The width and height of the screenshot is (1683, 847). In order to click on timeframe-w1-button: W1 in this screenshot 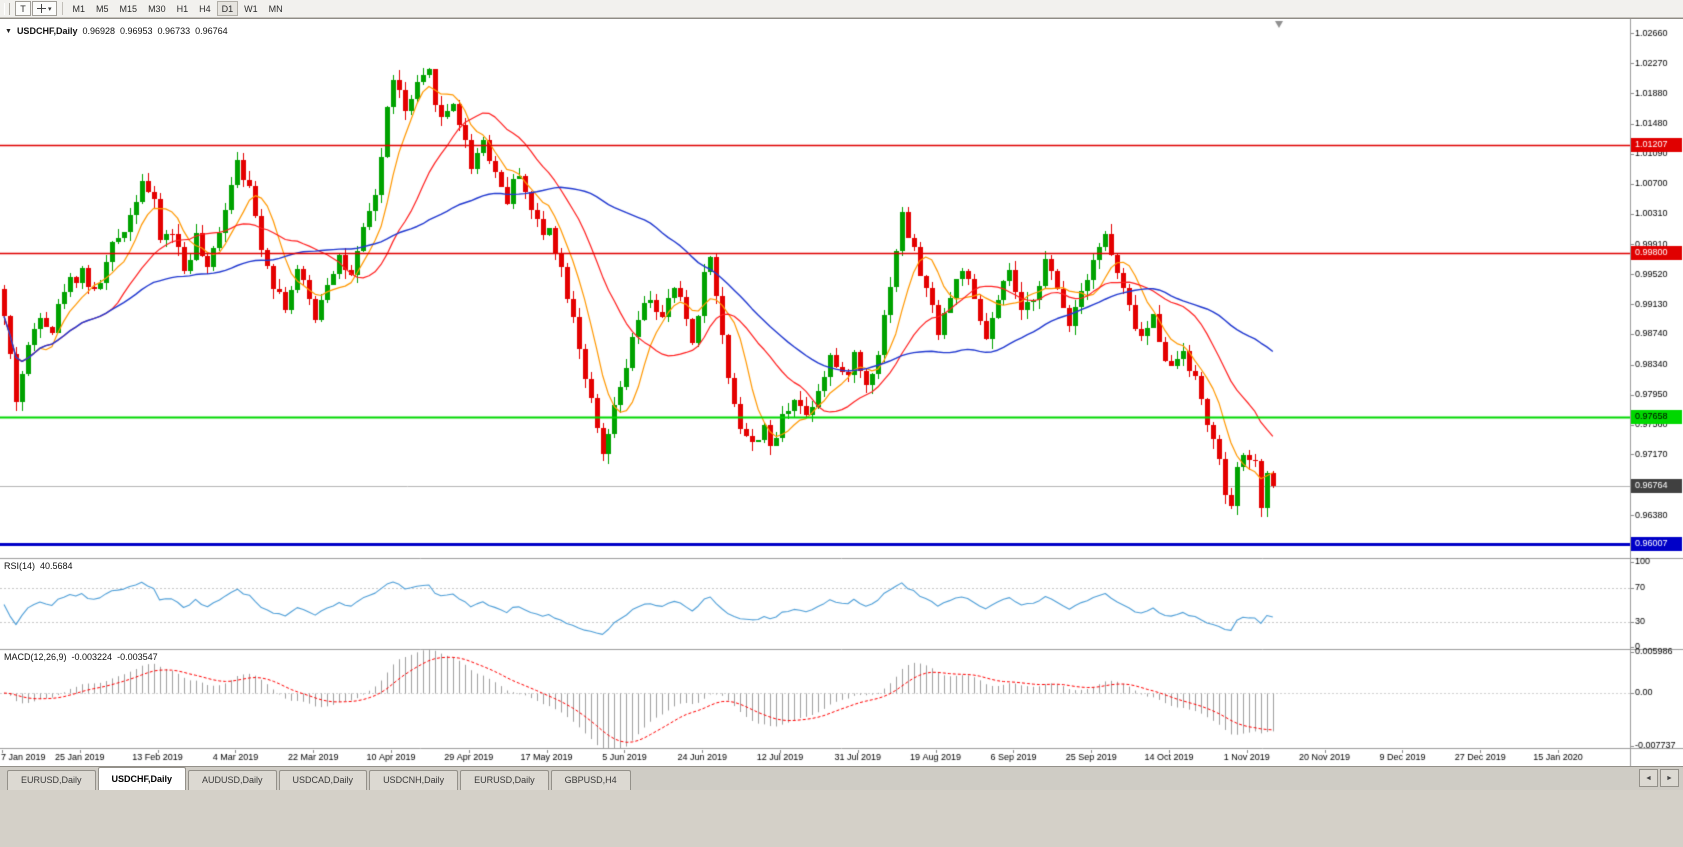, I will do `click(251, 8)`.